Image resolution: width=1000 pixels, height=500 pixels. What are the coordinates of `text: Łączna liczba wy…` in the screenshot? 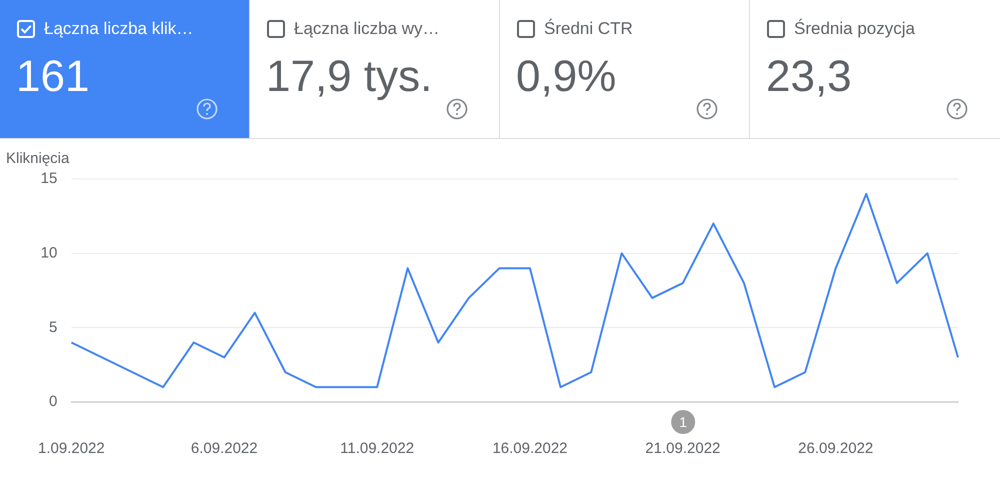 It's located at (367, 29).